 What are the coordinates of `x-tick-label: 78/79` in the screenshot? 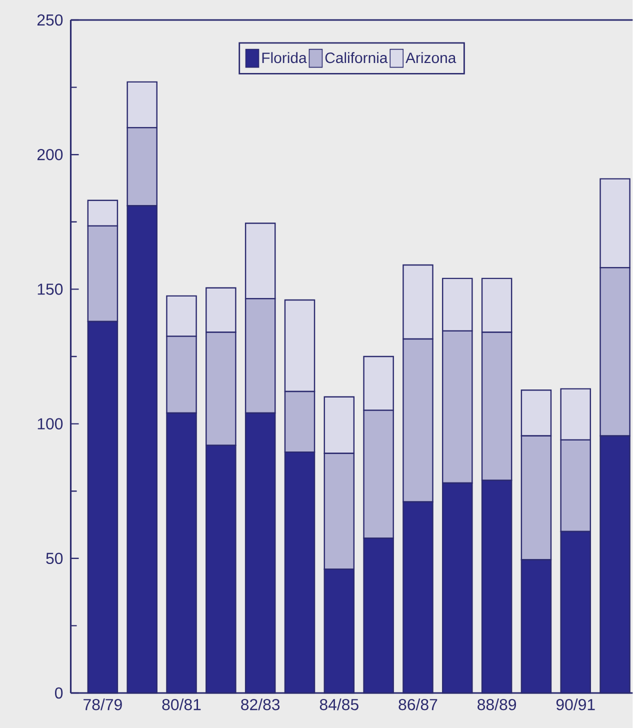 It's located at (103, 704).